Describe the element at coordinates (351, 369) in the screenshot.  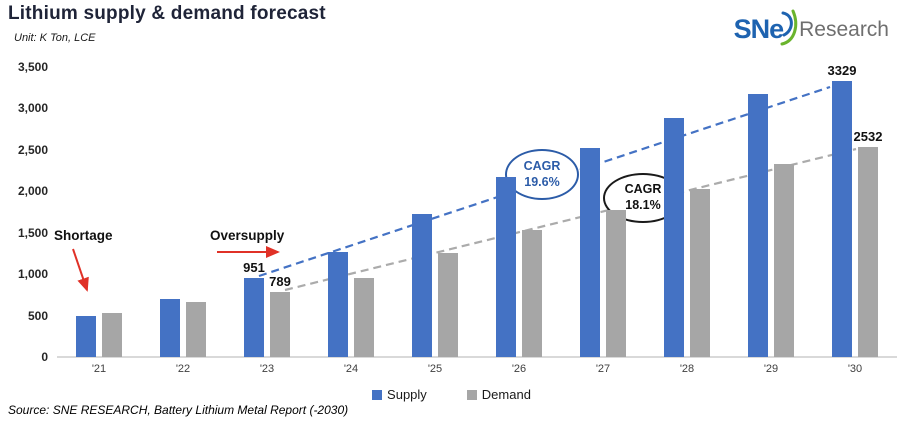
I see `x-axis-label: '24` at that location.